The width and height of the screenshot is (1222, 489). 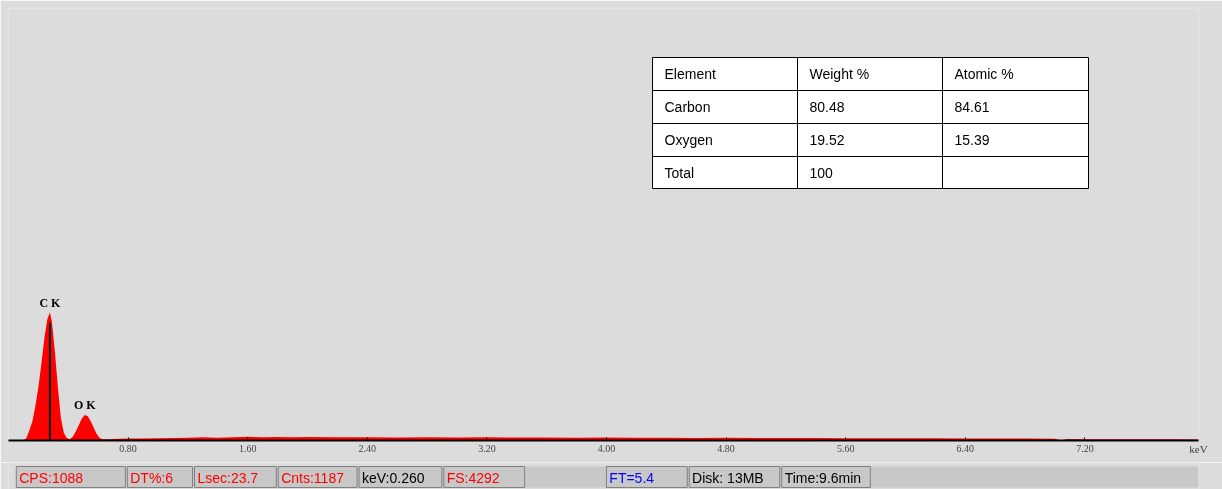 I want to click on text: Weight %, so click(x=839, y=74).